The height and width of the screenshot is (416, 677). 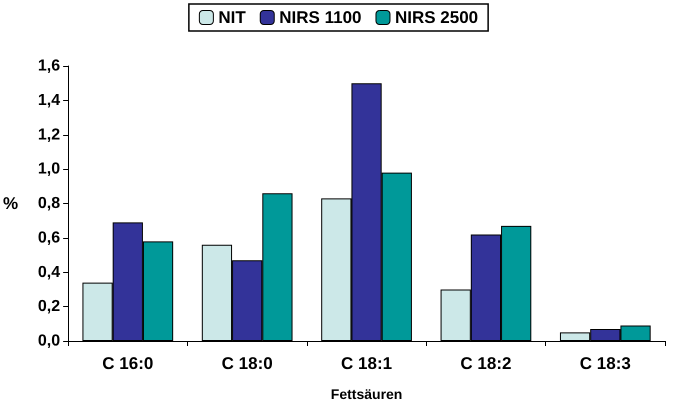 I want to click on x-tick-label: C 16:0, so click(x=128, y=363).